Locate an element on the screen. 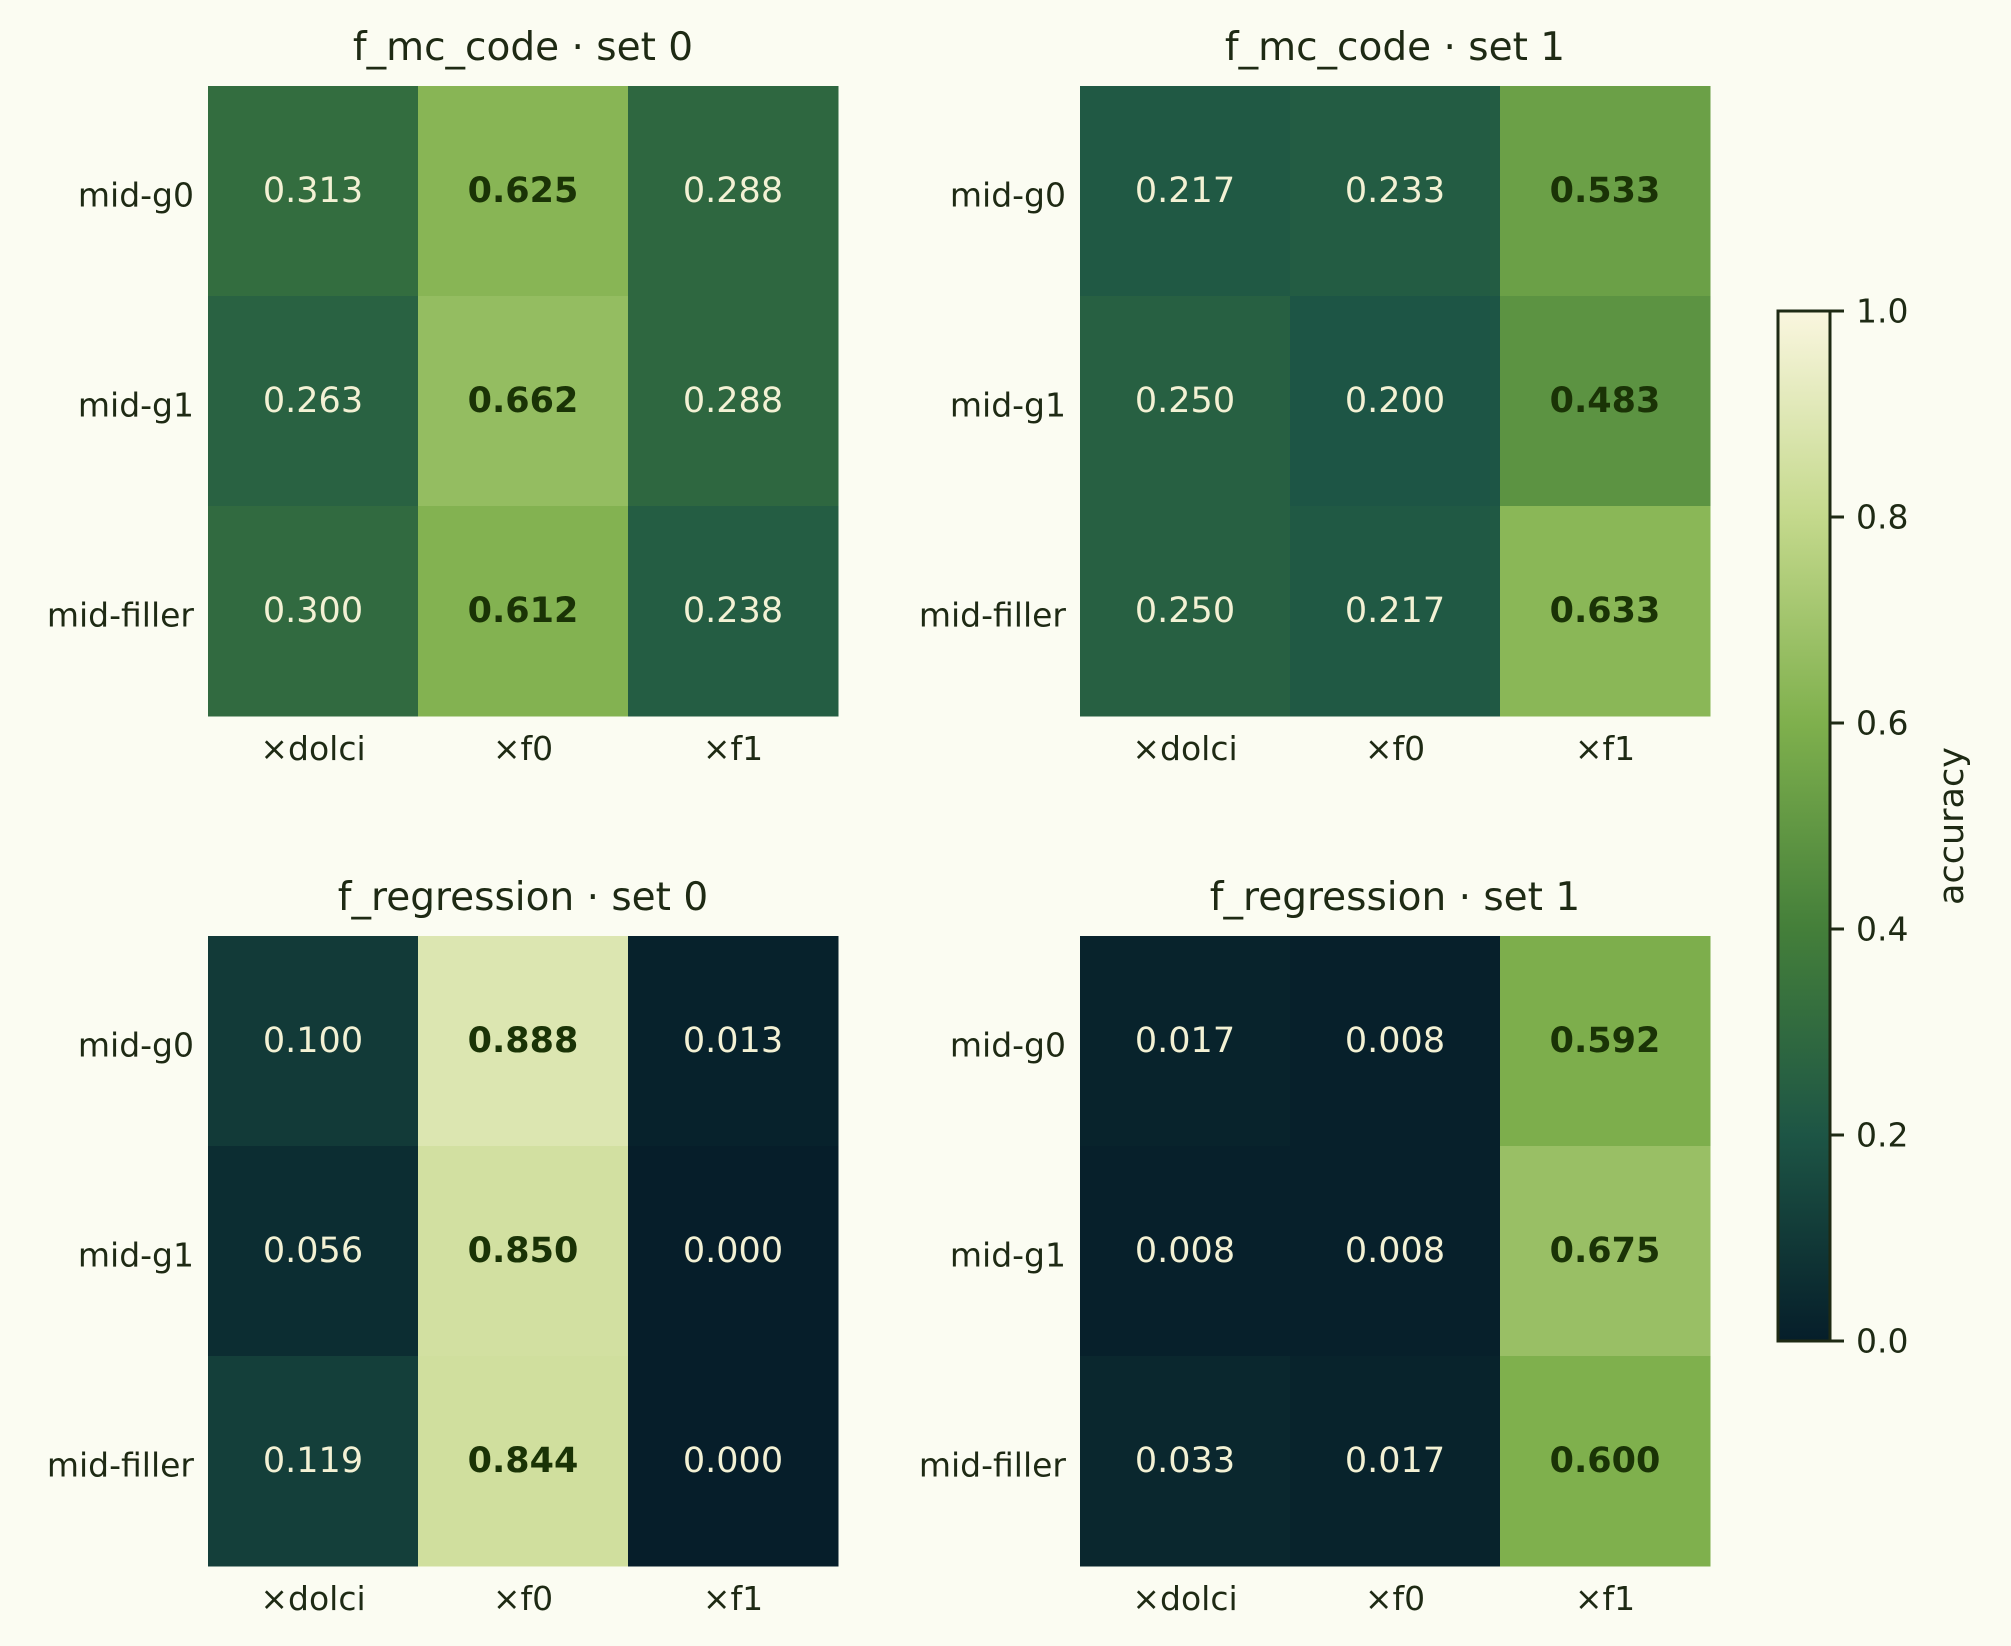 The height and width of the screenshot is (1646, 2011). cell-value-label: 0.238 is located at coordinates (733, 611).